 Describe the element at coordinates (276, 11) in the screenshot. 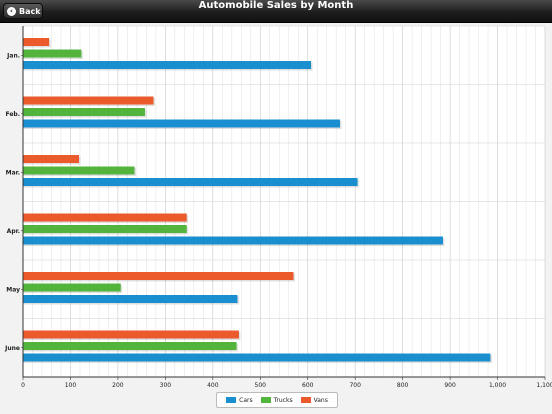

I see `navigation-bar: ‹ Back Automobile Sales by Month` at that location.